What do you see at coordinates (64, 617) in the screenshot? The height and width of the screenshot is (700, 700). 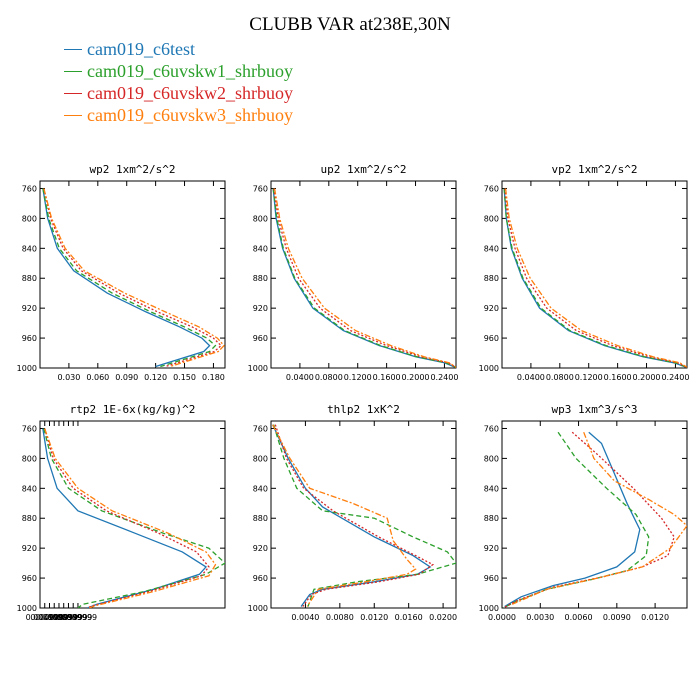 I see `x-tick-label: 0.024999` at bounding box center [64, 617].